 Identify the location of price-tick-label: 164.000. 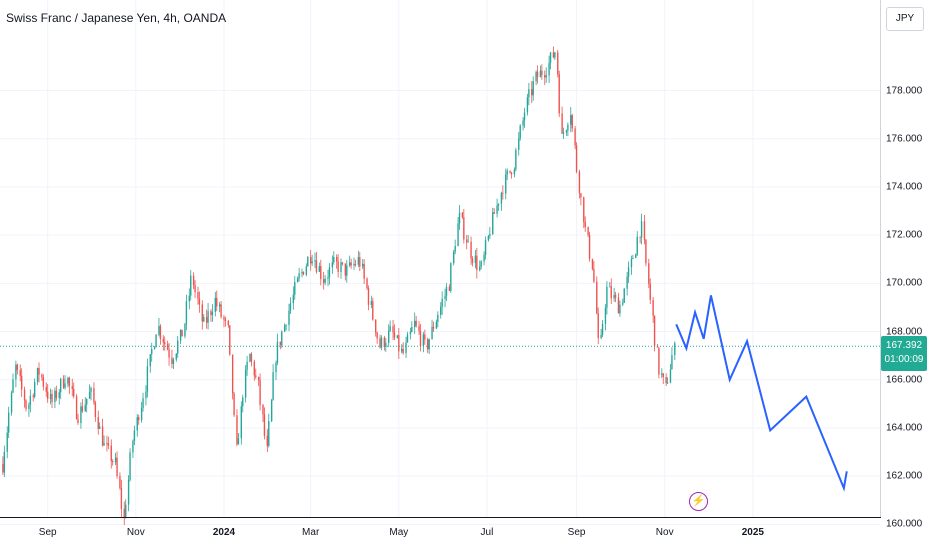
(904, 428).